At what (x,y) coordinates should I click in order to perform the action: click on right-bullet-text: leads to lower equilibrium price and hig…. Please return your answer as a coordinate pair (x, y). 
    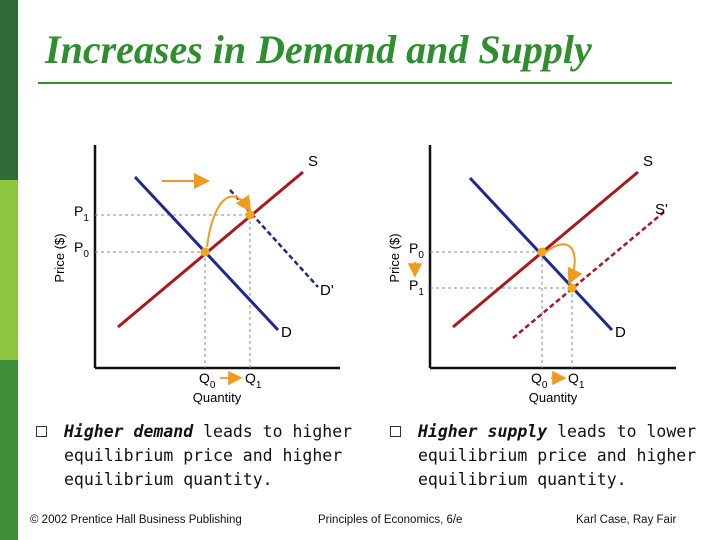
    Looking at the image, I should click on (557, 455).